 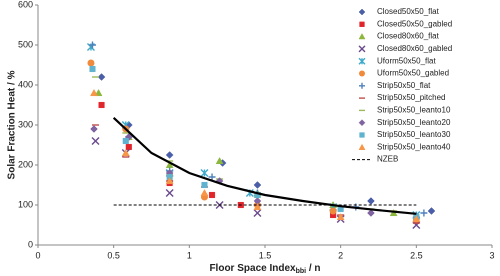 I want to click on legend-label: Strip50x50_pitched, so click(x=411, y=97).